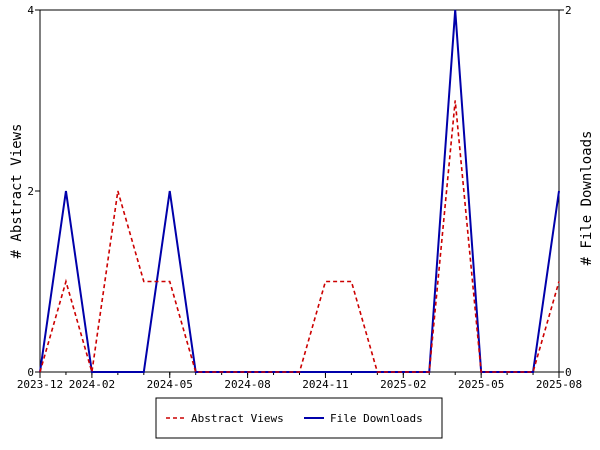 The width and height of the screenshot is (600, 450). What do you see at coordinates (587, 198) in the screenshot?
I see `right-axis-title: # File Downloads` at bounding box center [587, 198].